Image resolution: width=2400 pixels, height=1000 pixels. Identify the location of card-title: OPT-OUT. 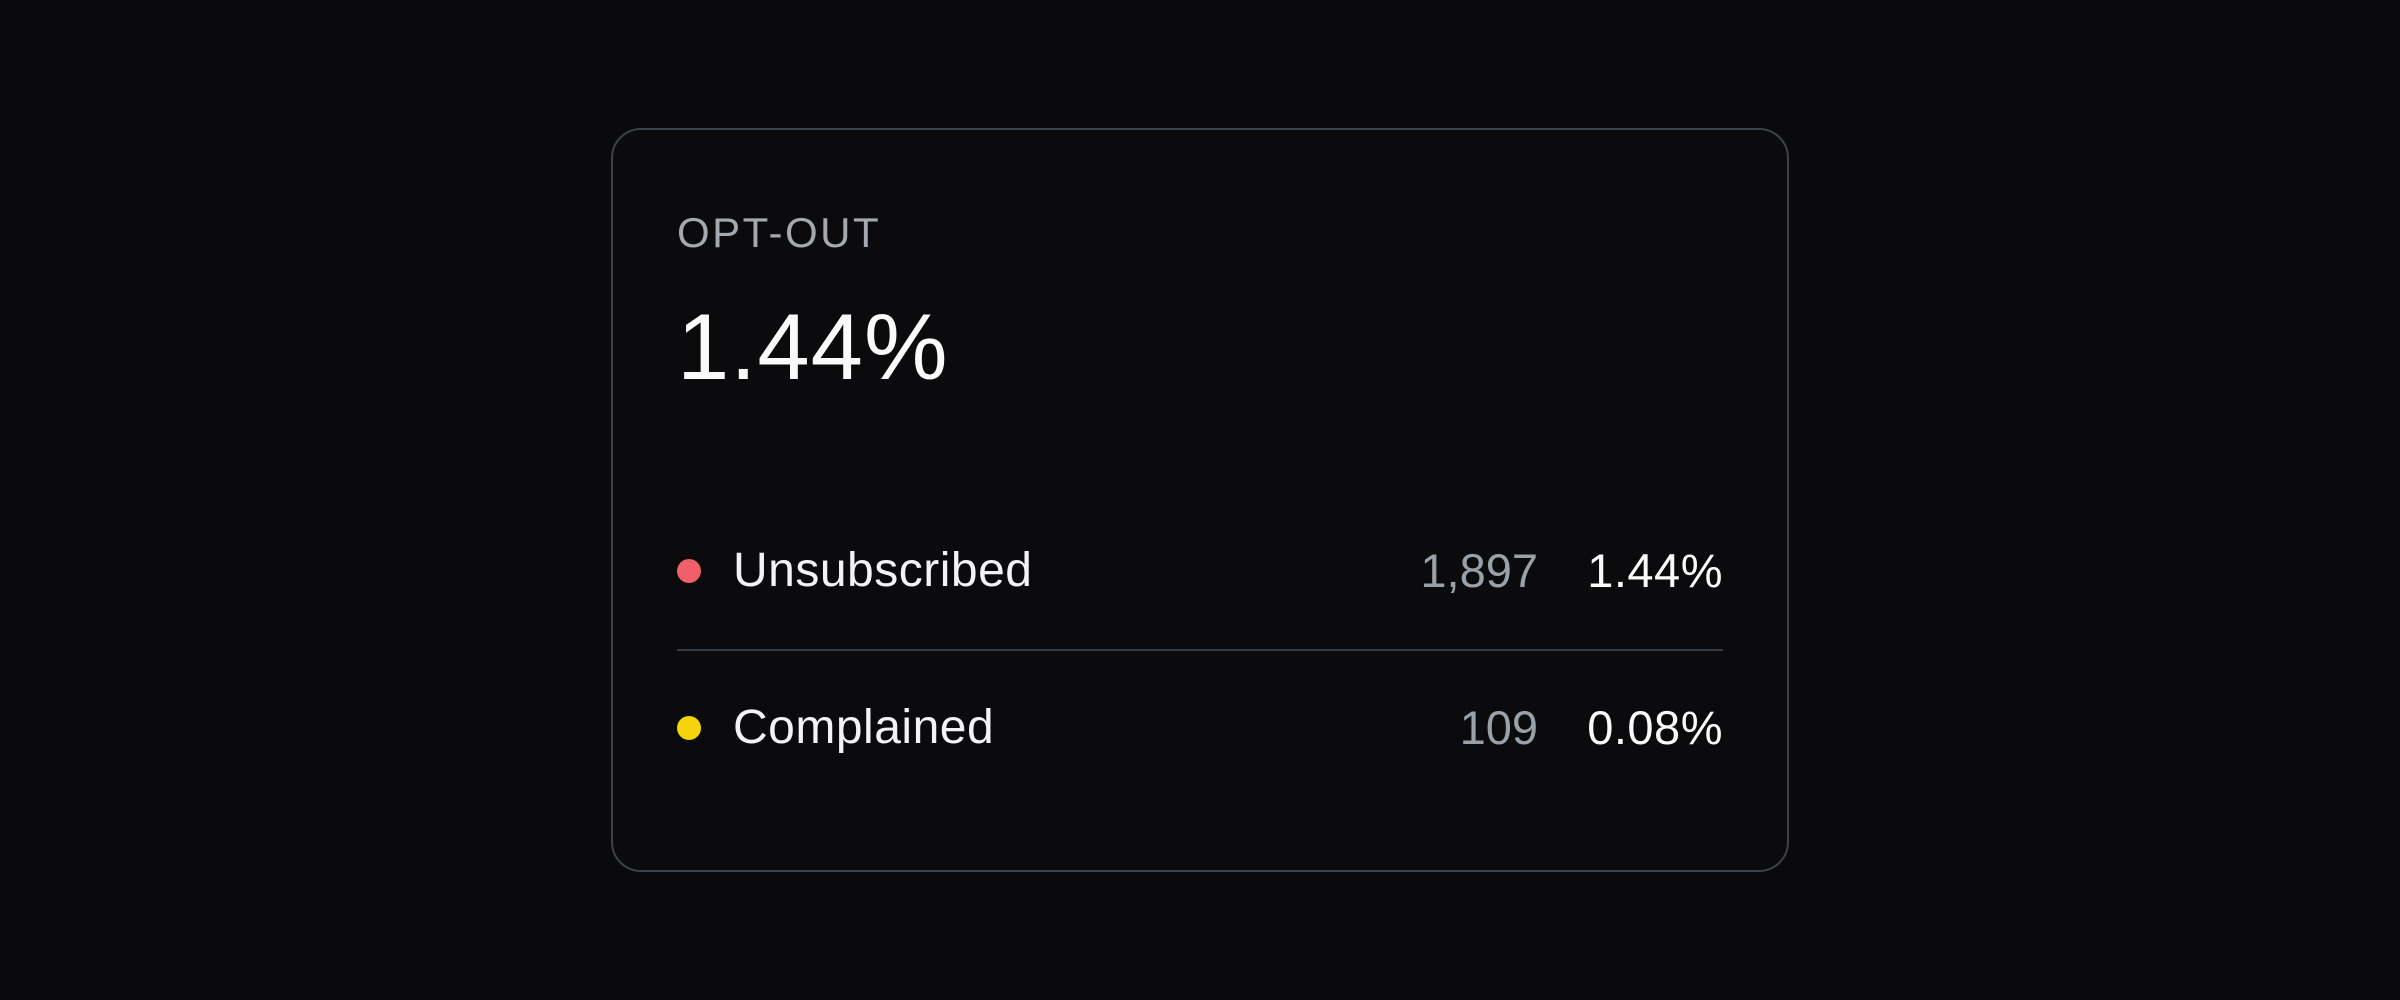
(779, 232).